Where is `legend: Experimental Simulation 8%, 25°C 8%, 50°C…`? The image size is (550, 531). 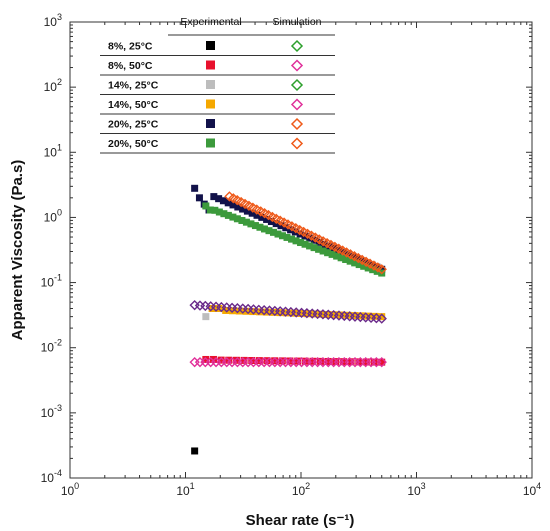 legend: Experimental Simulation 8%, 25°C 8%, 50°C… is located at coordinates (217, 85).